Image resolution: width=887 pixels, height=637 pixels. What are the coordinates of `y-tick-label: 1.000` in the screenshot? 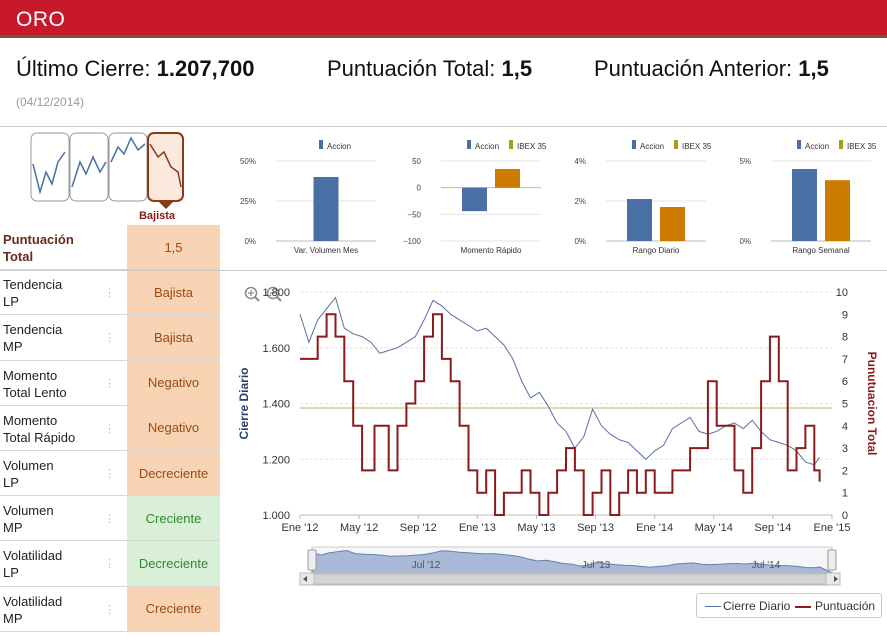 It's located at (276, 516).